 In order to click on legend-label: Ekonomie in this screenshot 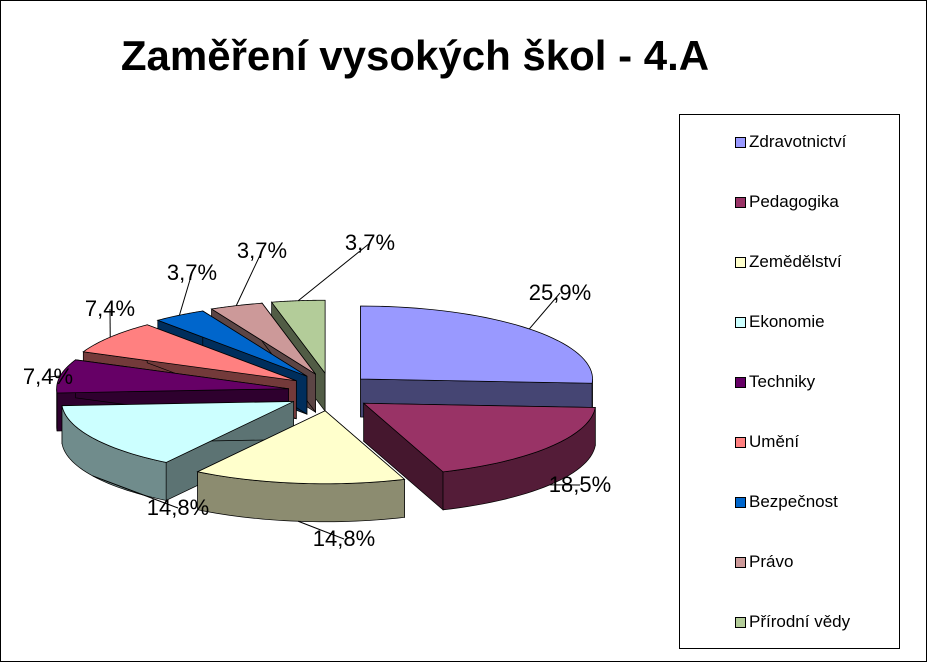, I will do `click(787, 321)`.